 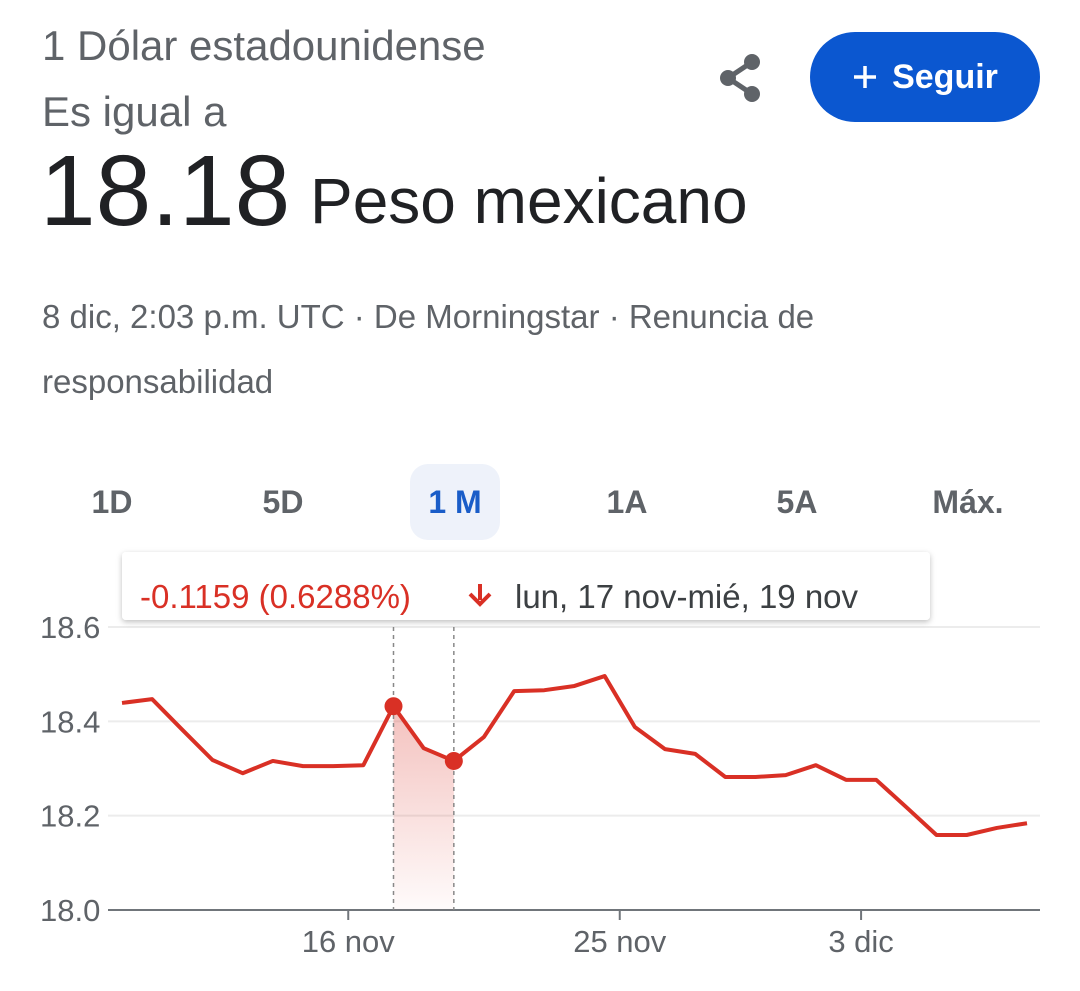 I want to click on subtitle: Es igual a, so click(x=134, y=111).